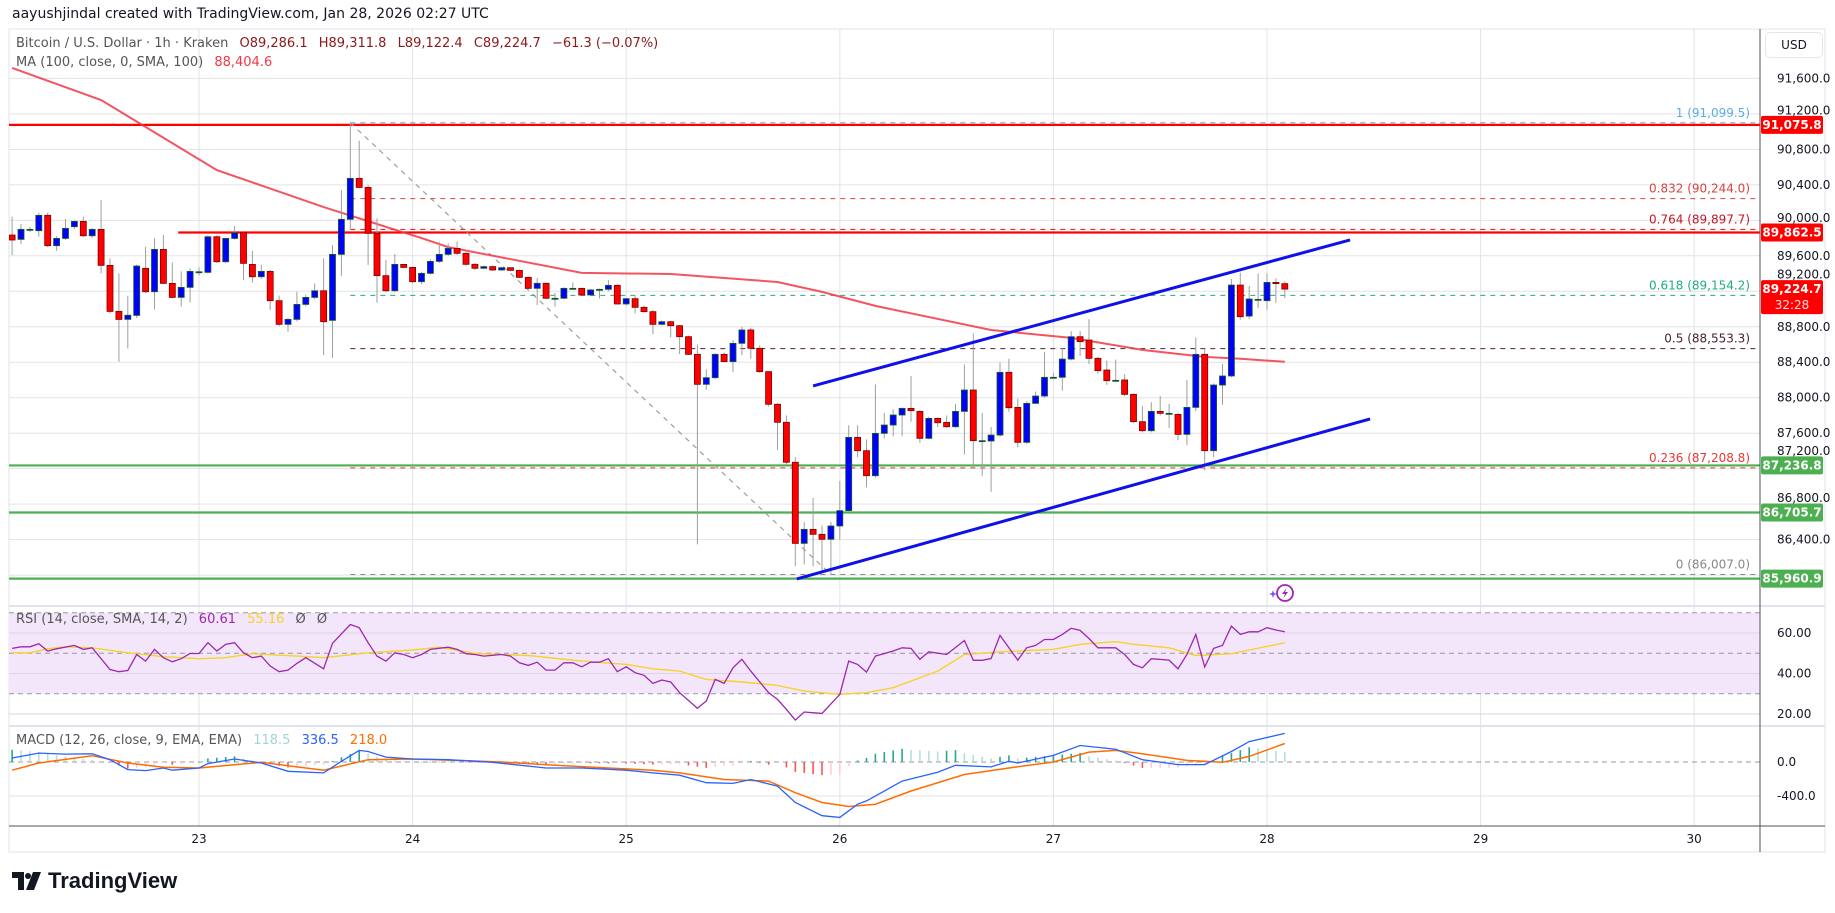 This screenshot has width=1835, height=913. What do you see at coordinates (1281, 593) in the screenshot?
I see `lightning-alert-icon` at bounding box center [1281, 593].